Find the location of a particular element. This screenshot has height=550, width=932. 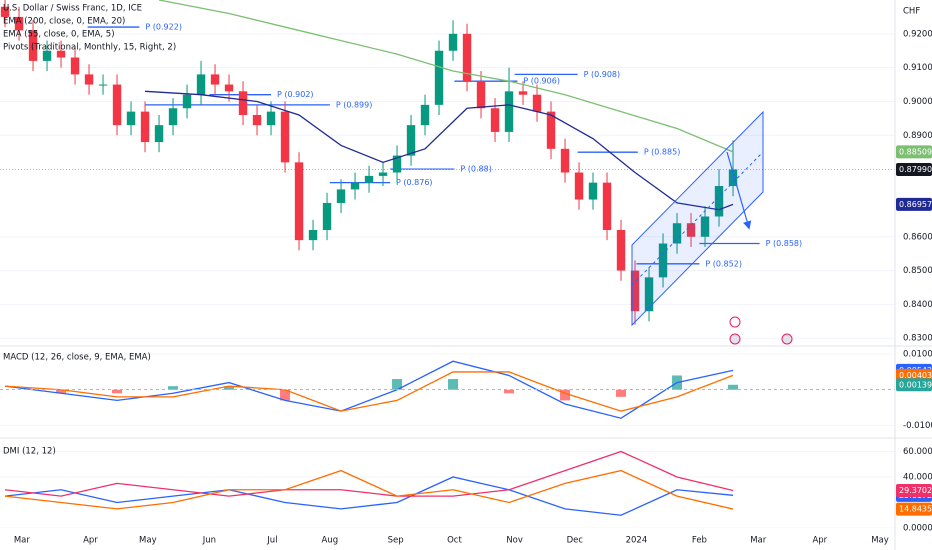

y-tick-label: 0.01000 is located at coordinates (917, 355).